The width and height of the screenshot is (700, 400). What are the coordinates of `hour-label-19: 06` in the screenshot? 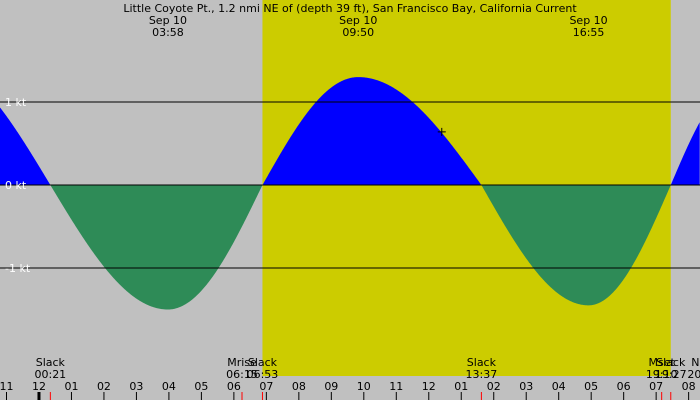 It's located at (624, 386).